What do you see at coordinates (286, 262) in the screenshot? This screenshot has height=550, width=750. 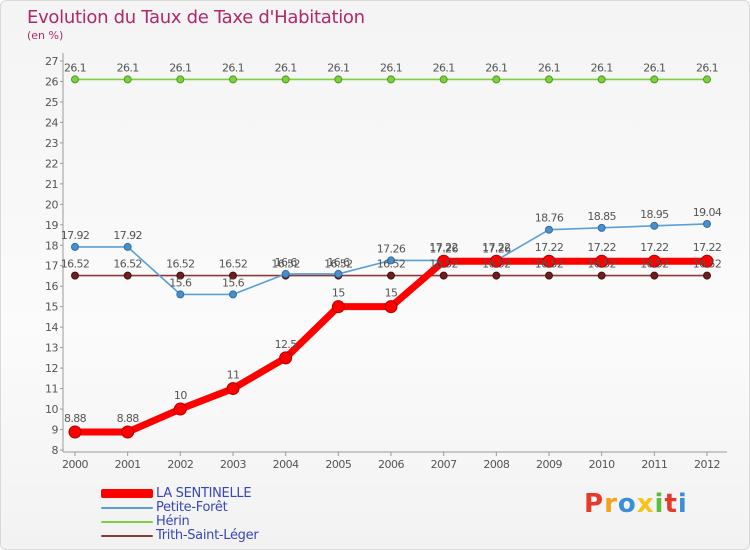 I see `data-label-petite-foret: 16.6` at bounding box center [286, 262].